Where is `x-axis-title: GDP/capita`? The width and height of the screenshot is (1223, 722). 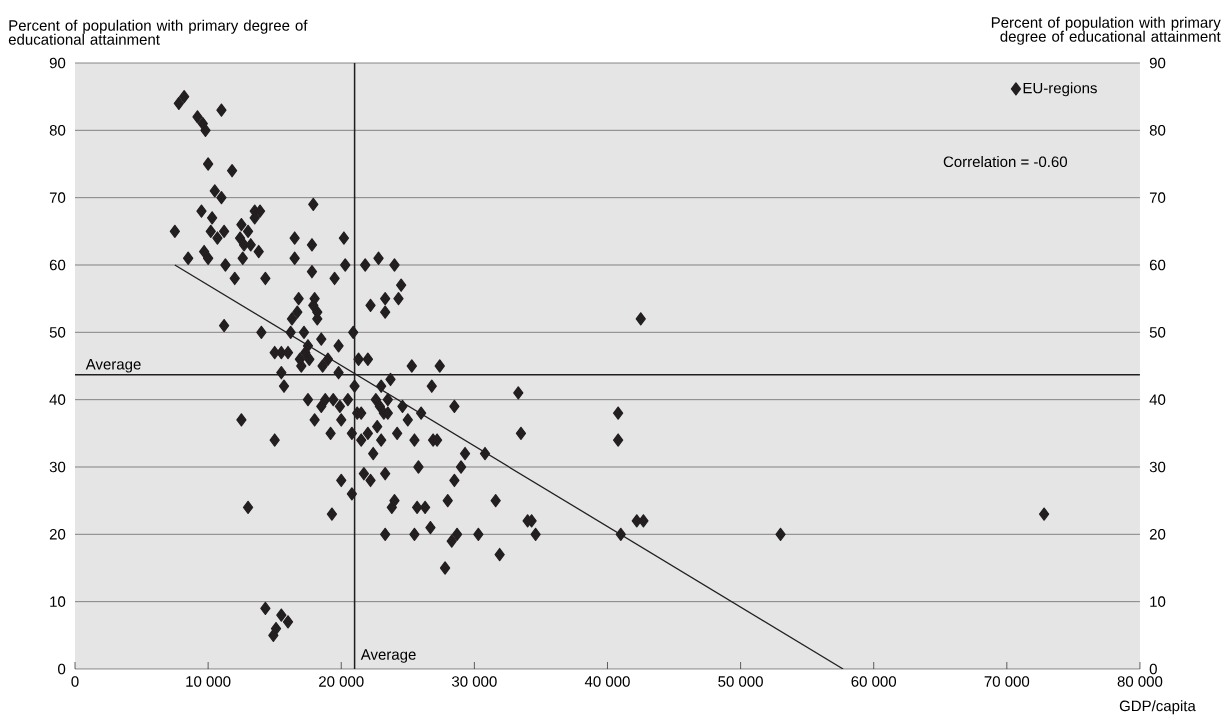 x-axis-title: GDP/capita is located at coordinates (1157, 707).